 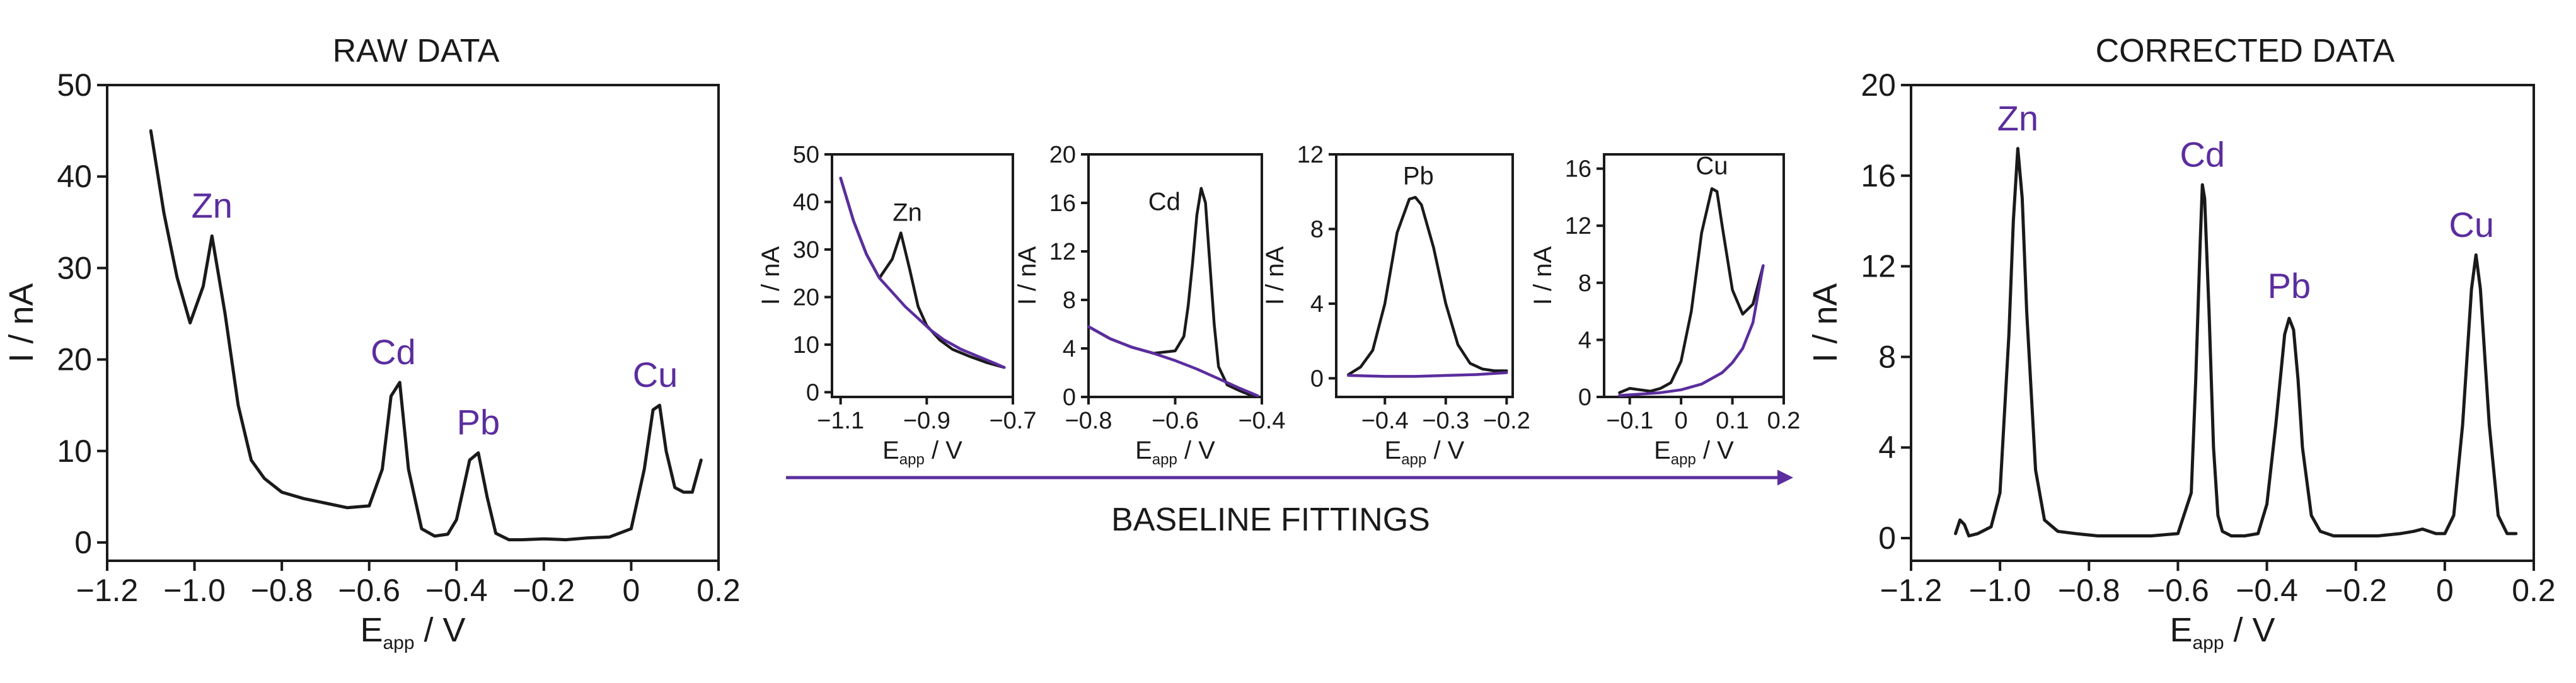 I want to click on raw-peak-label-zn: Zn, so click(x=213, y=206).